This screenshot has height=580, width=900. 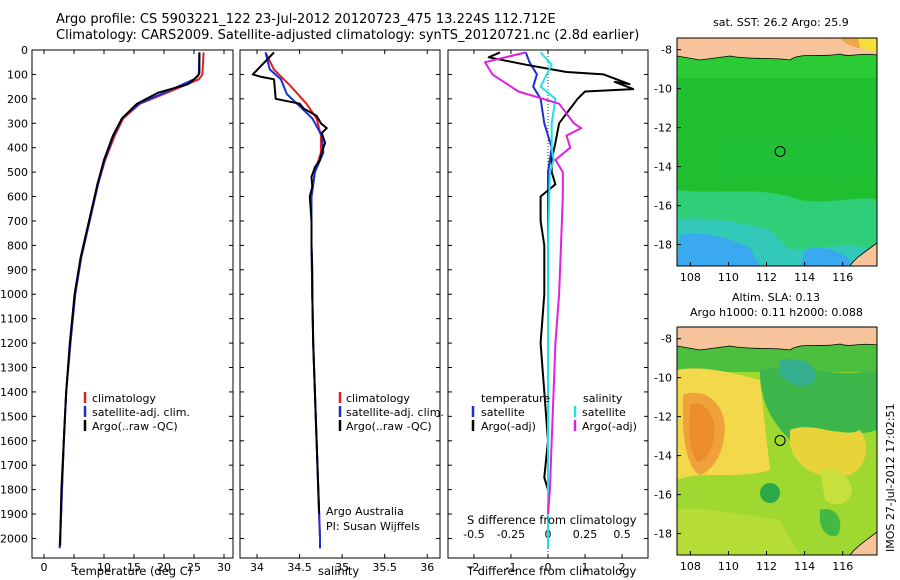 What do you see at coordinates (17, 148) in the screenshot?
I see `depth-ytick-label: 400` at bounding box center [17, 148].